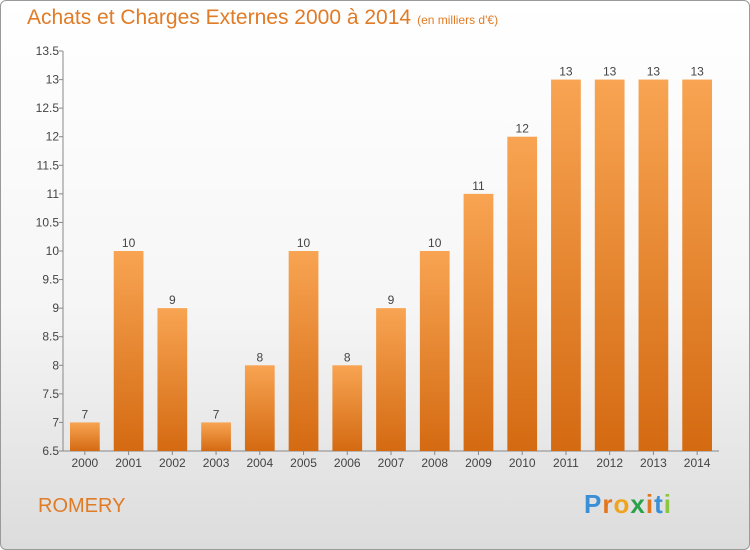 This screenshot has height=550, width=750. I want to click on y-tick-label: 9, so click(55, 308).